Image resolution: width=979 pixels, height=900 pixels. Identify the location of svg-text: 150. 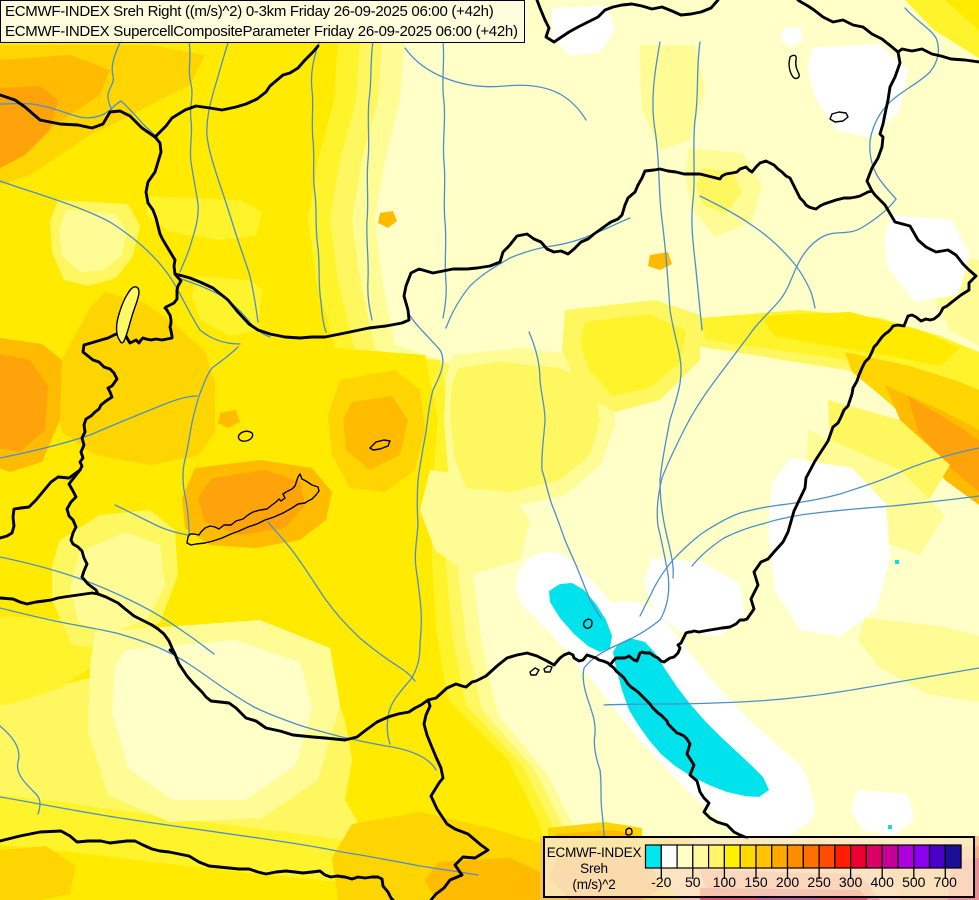
(756, 882).